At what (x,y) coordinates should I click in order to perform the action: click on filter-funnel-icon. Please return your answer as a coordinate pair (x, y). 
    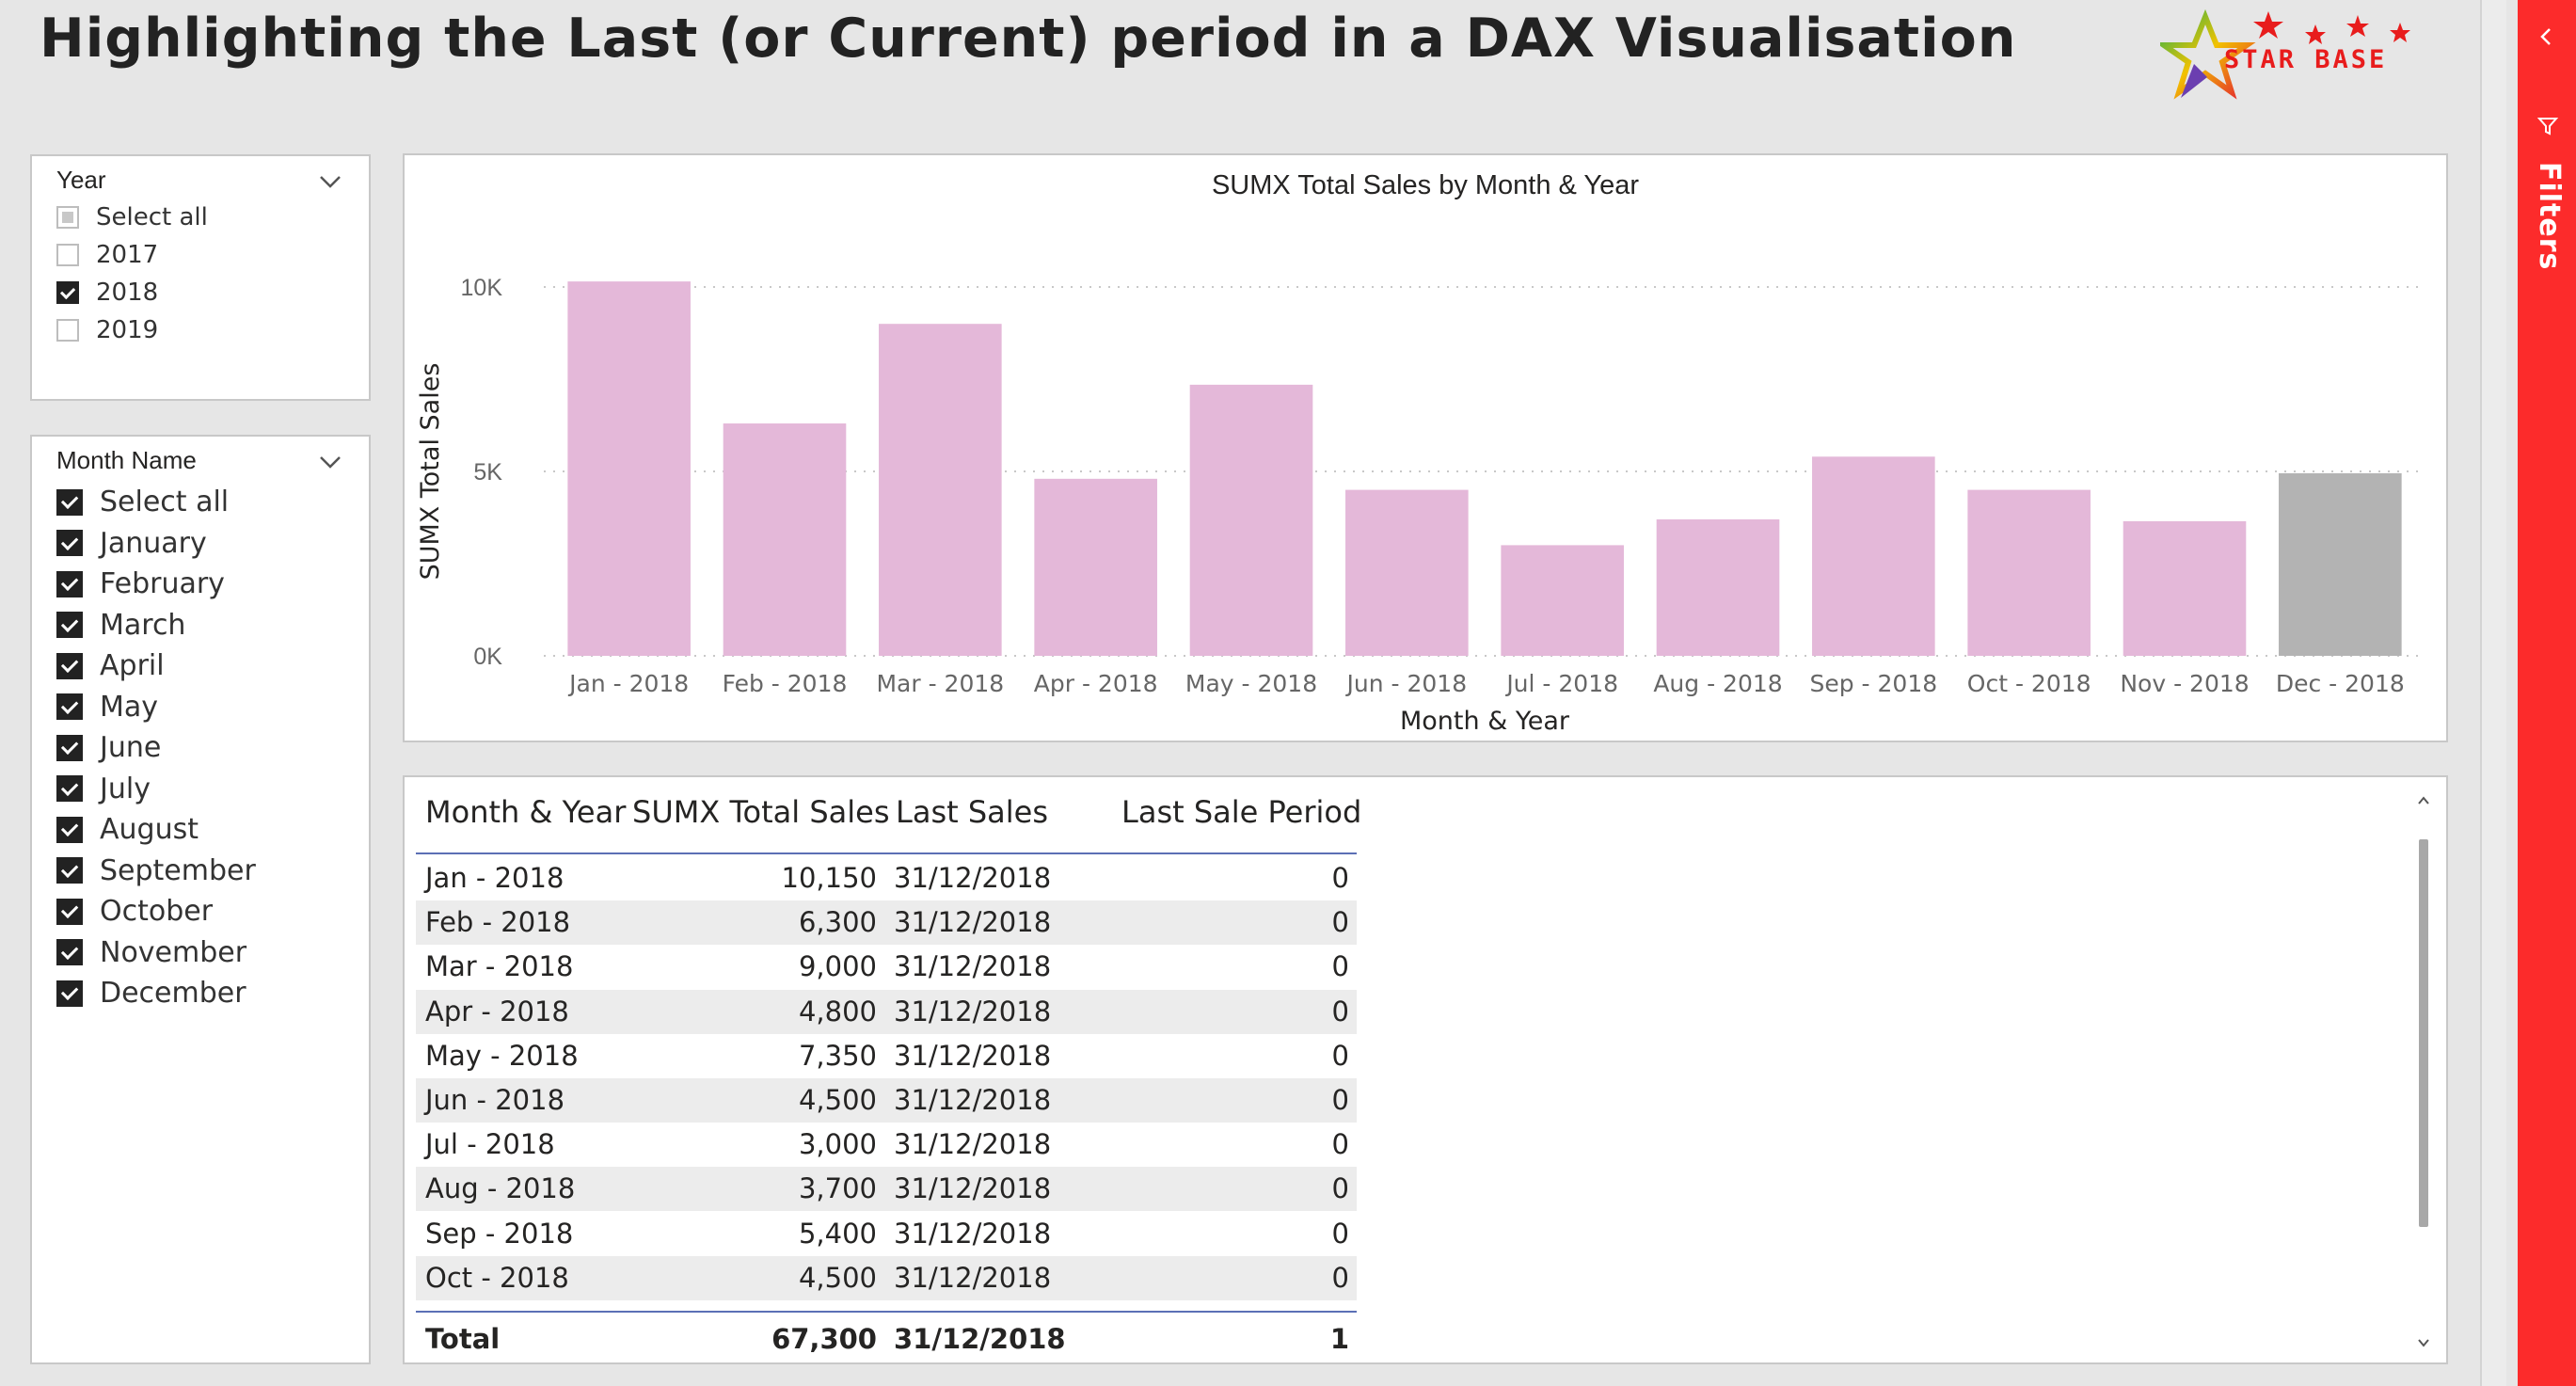
    Looking at the image, I should click on (2548, 126).